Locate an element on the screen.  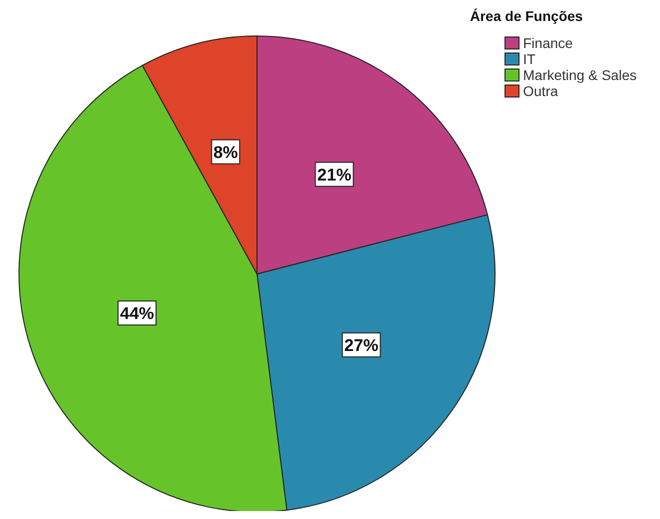
legend-label: IT is located at coordinates (529, 59).